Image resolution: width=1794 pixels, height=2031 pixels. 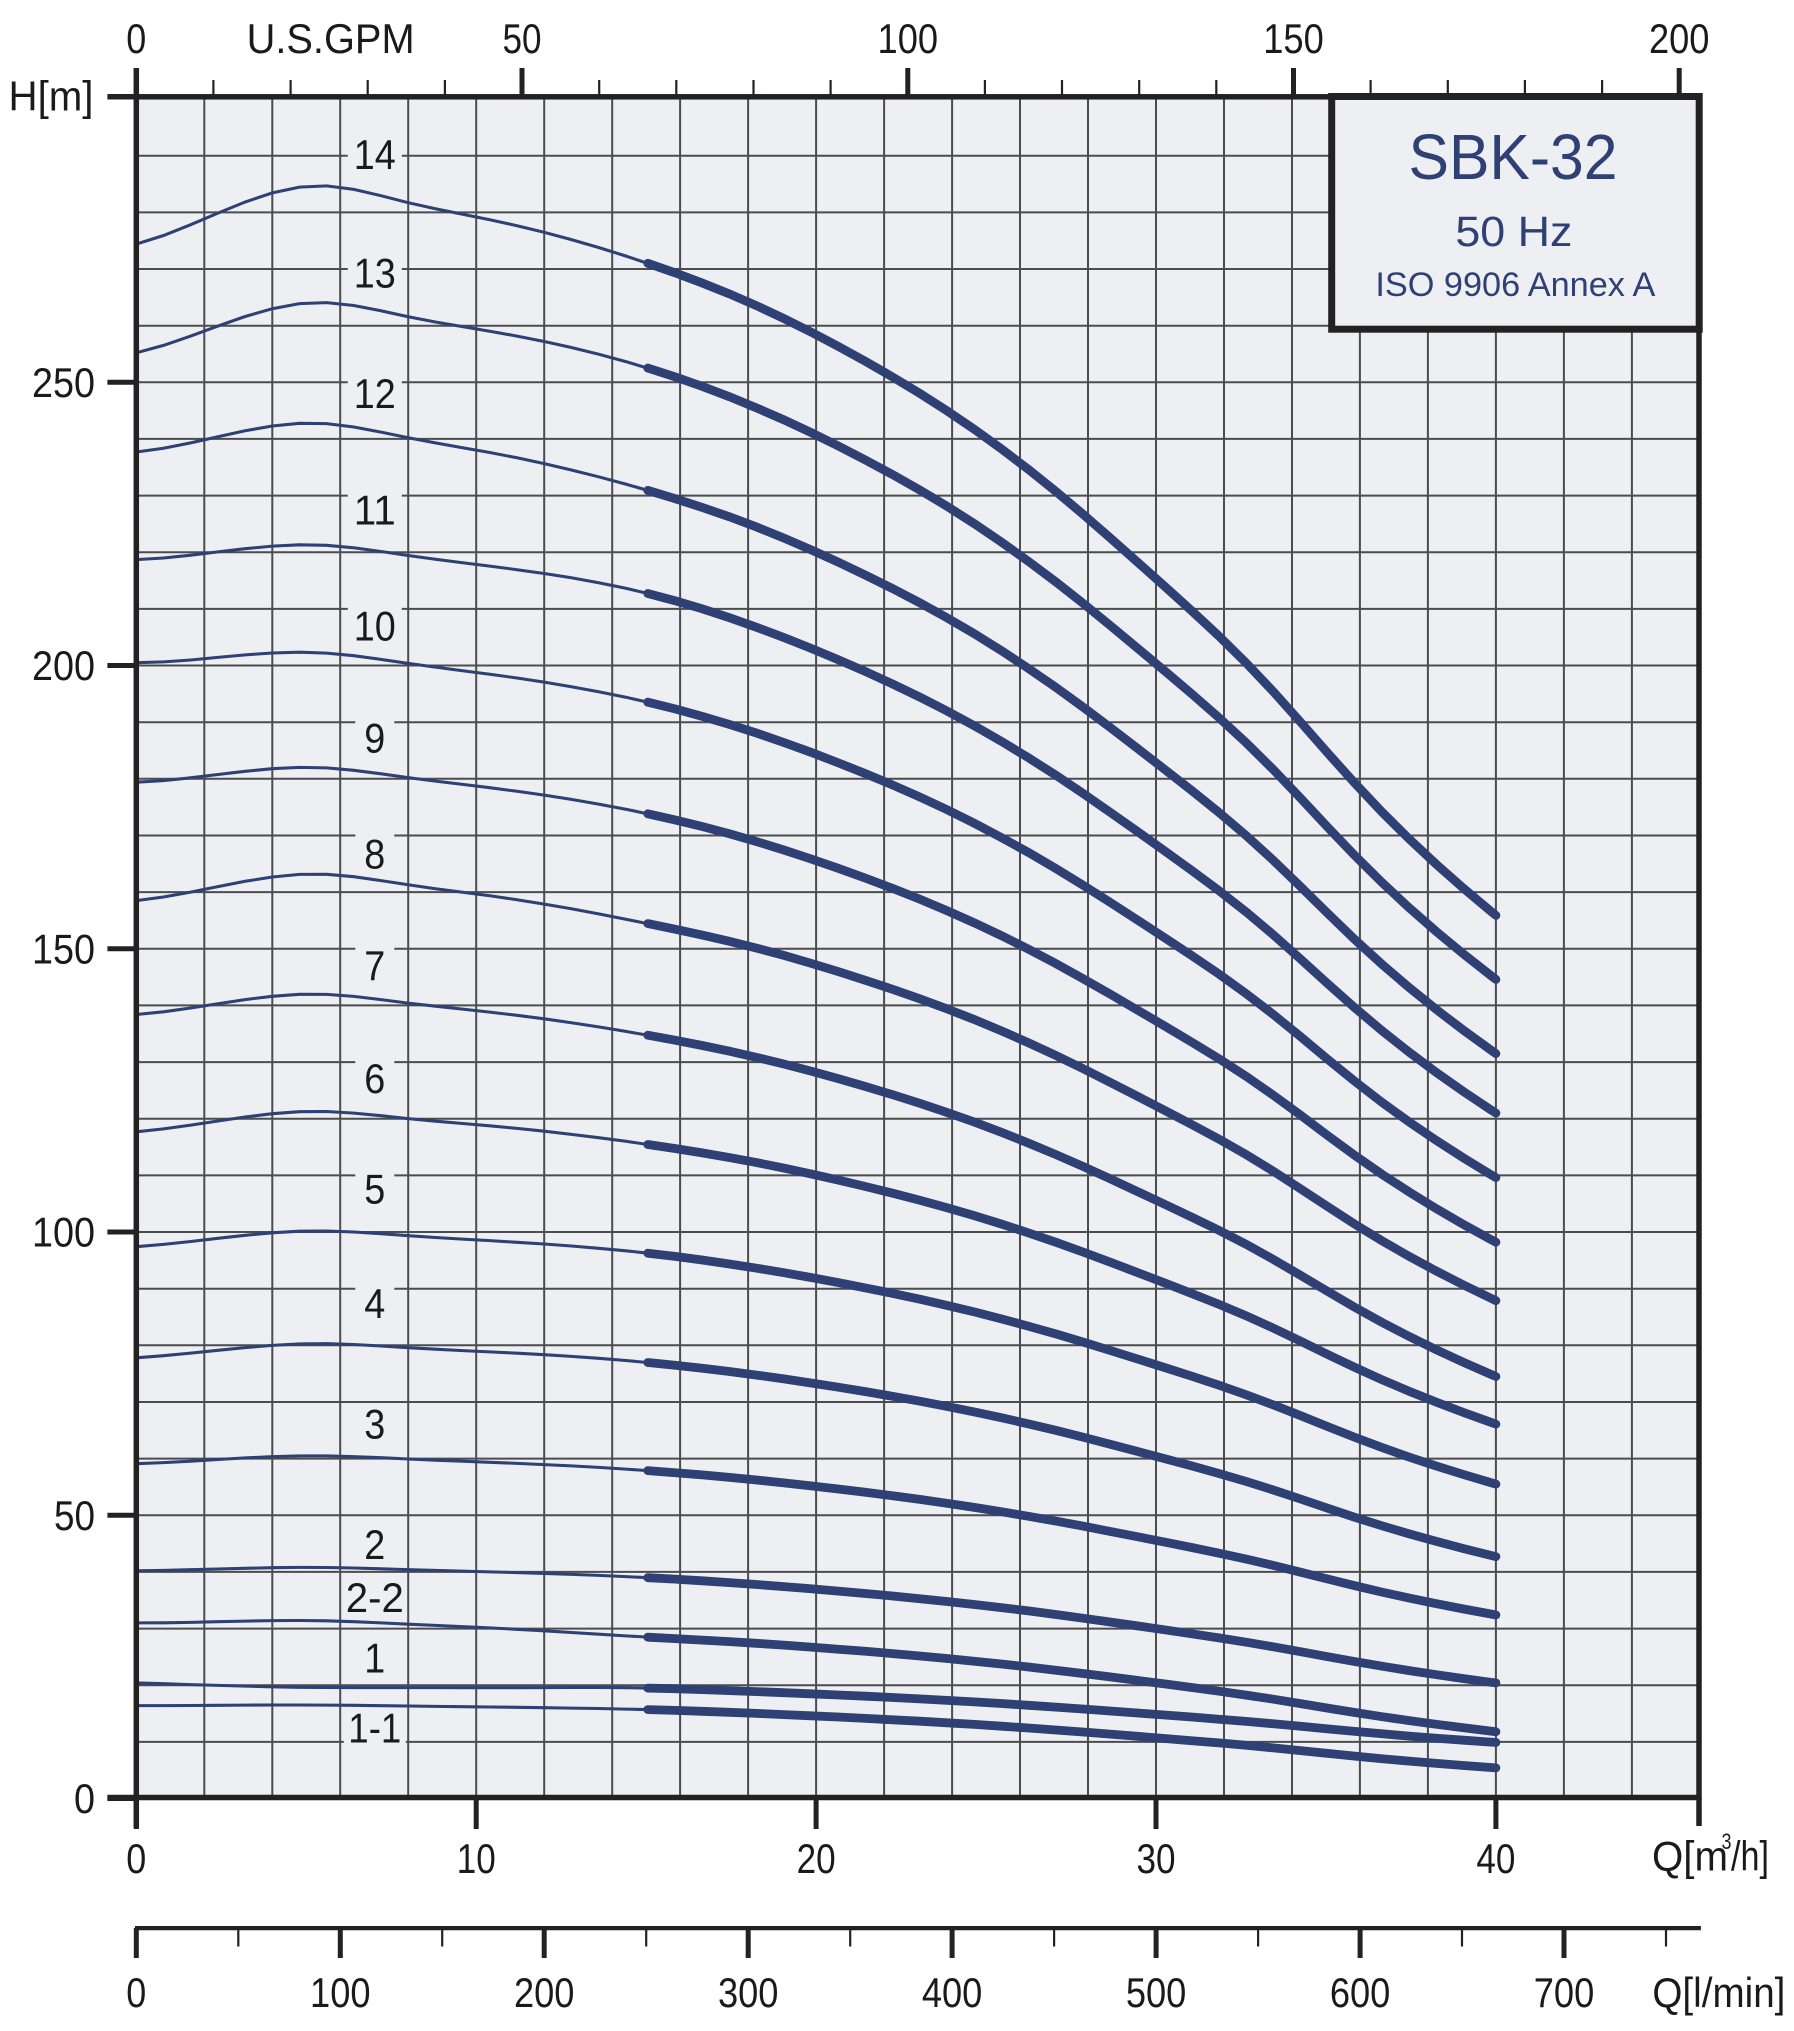 I want to click on svg-text: 40, so click(x=1495, y=1858).